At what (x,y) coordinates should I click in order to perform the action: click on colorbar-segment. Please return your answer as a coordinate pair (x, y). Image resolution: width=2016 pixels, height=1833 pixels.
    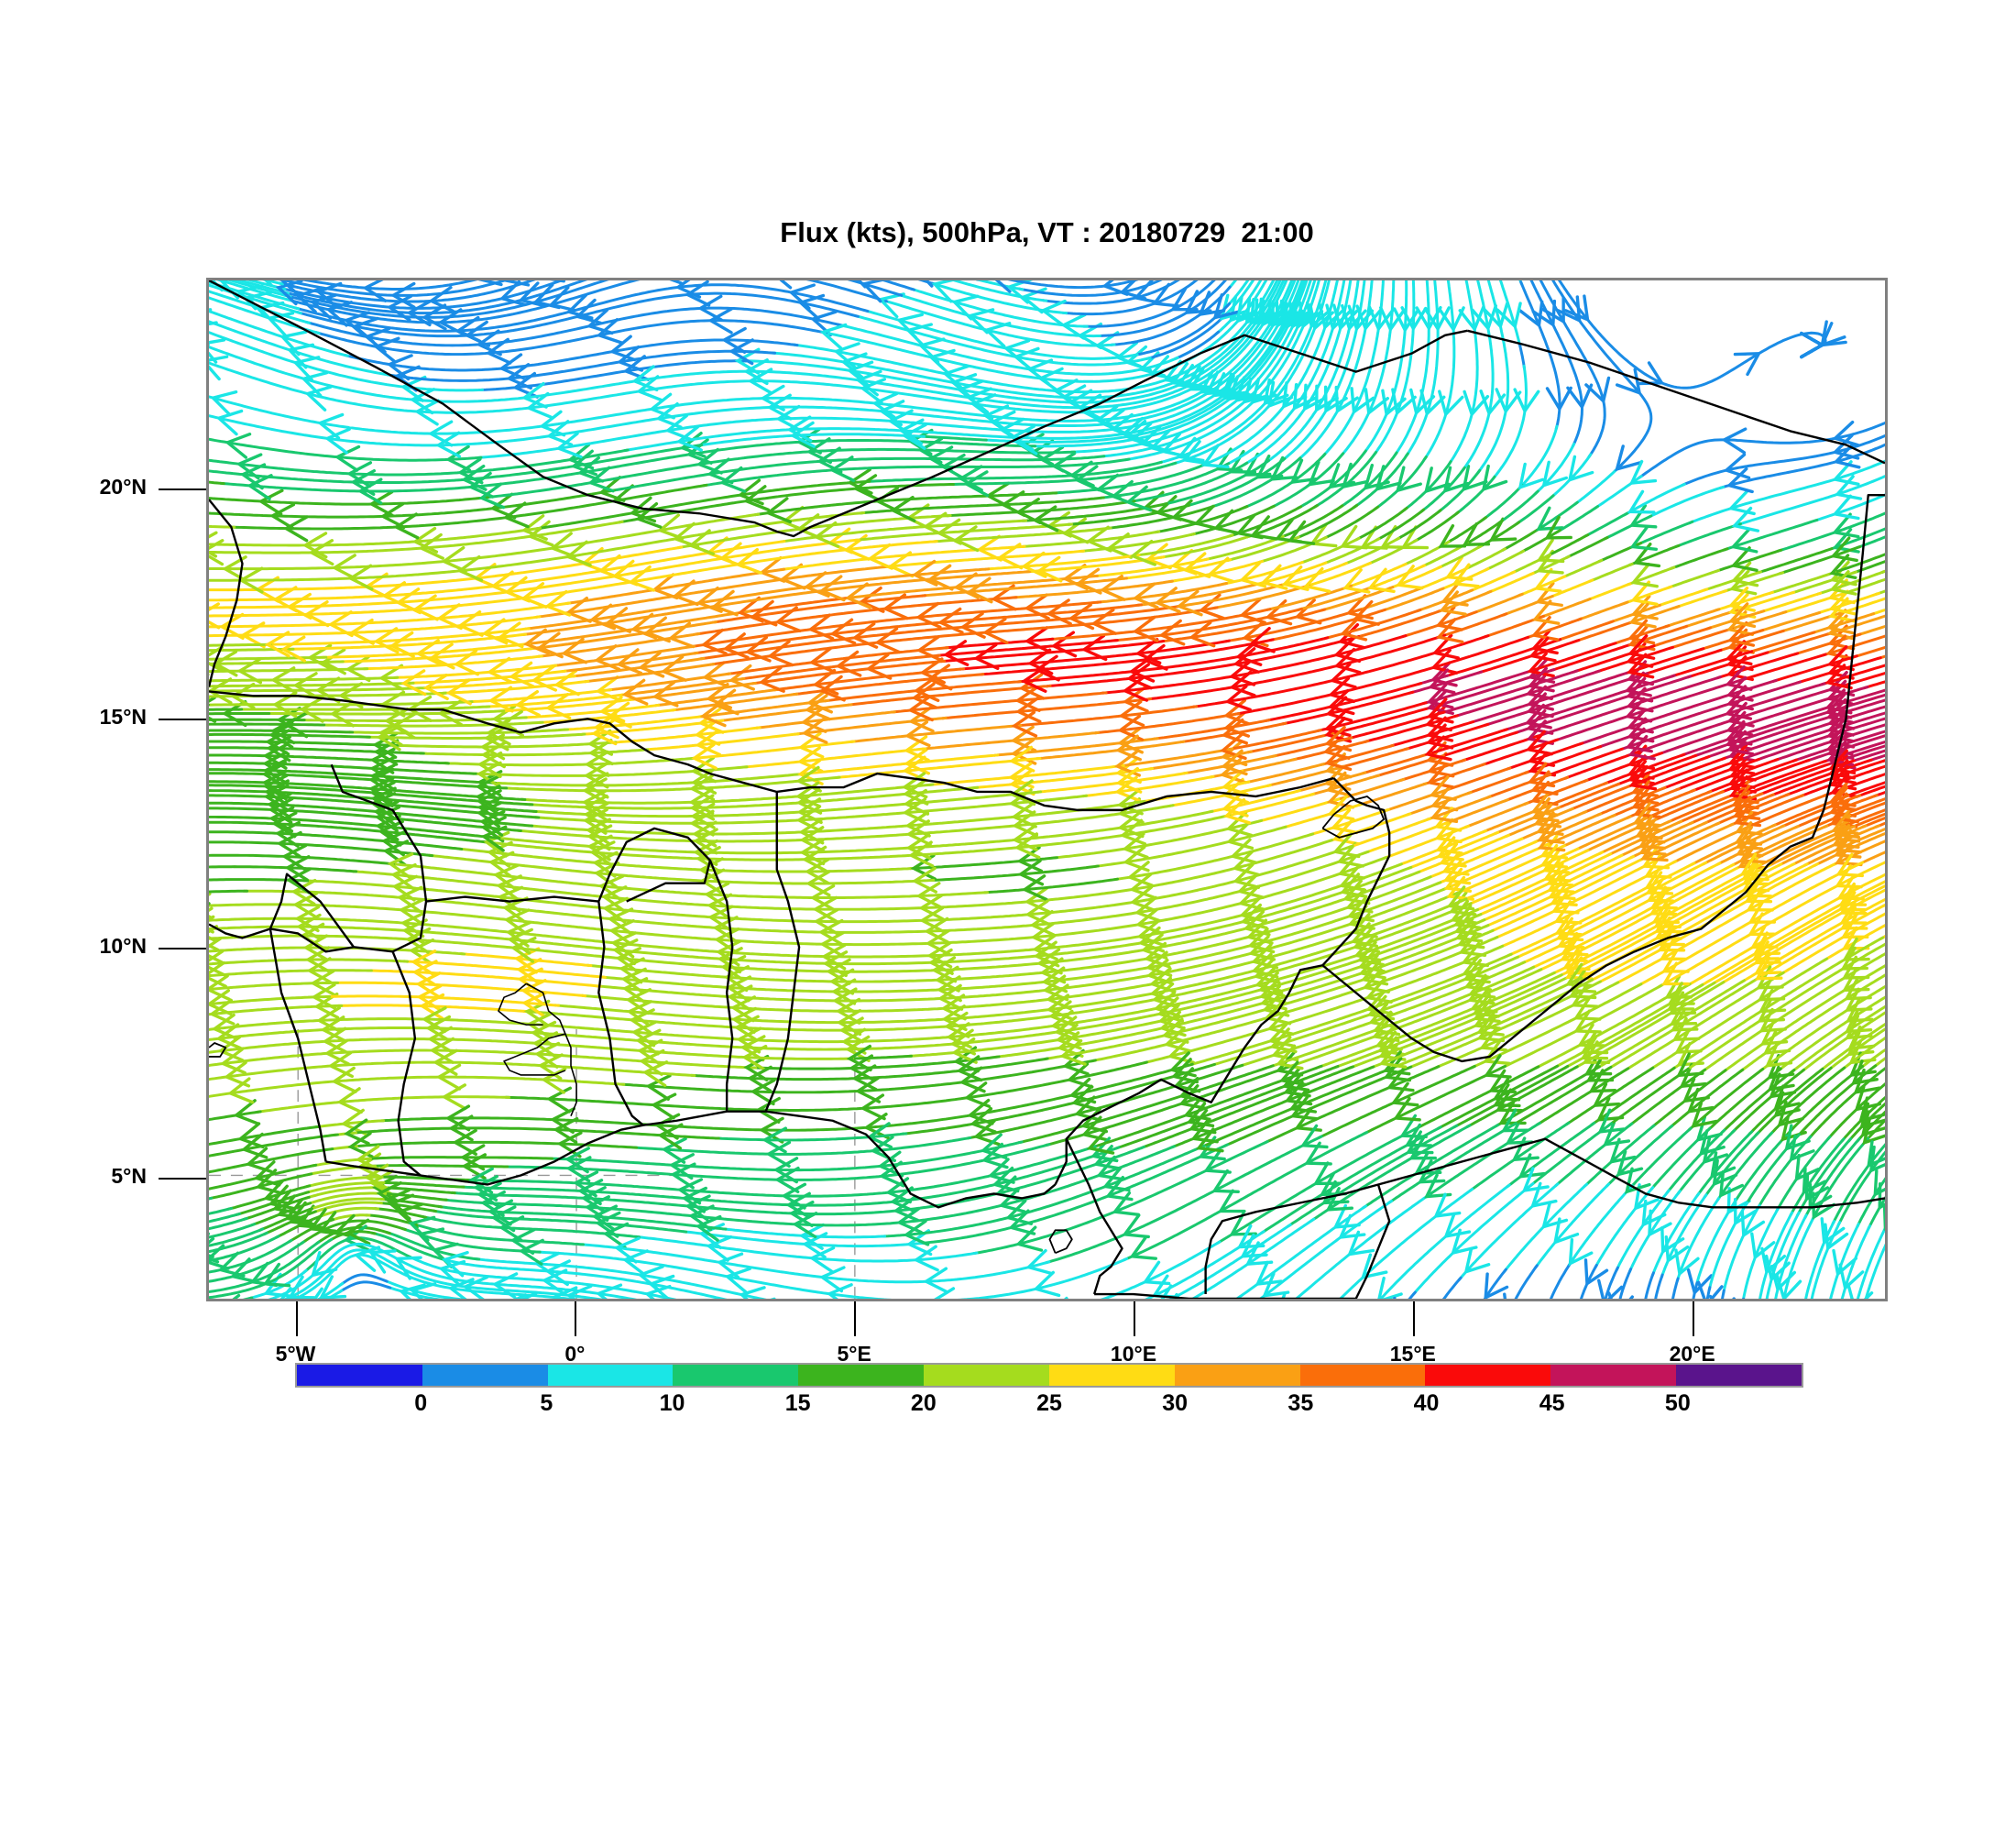
    Looking at the image, I should click on (610, 1375).